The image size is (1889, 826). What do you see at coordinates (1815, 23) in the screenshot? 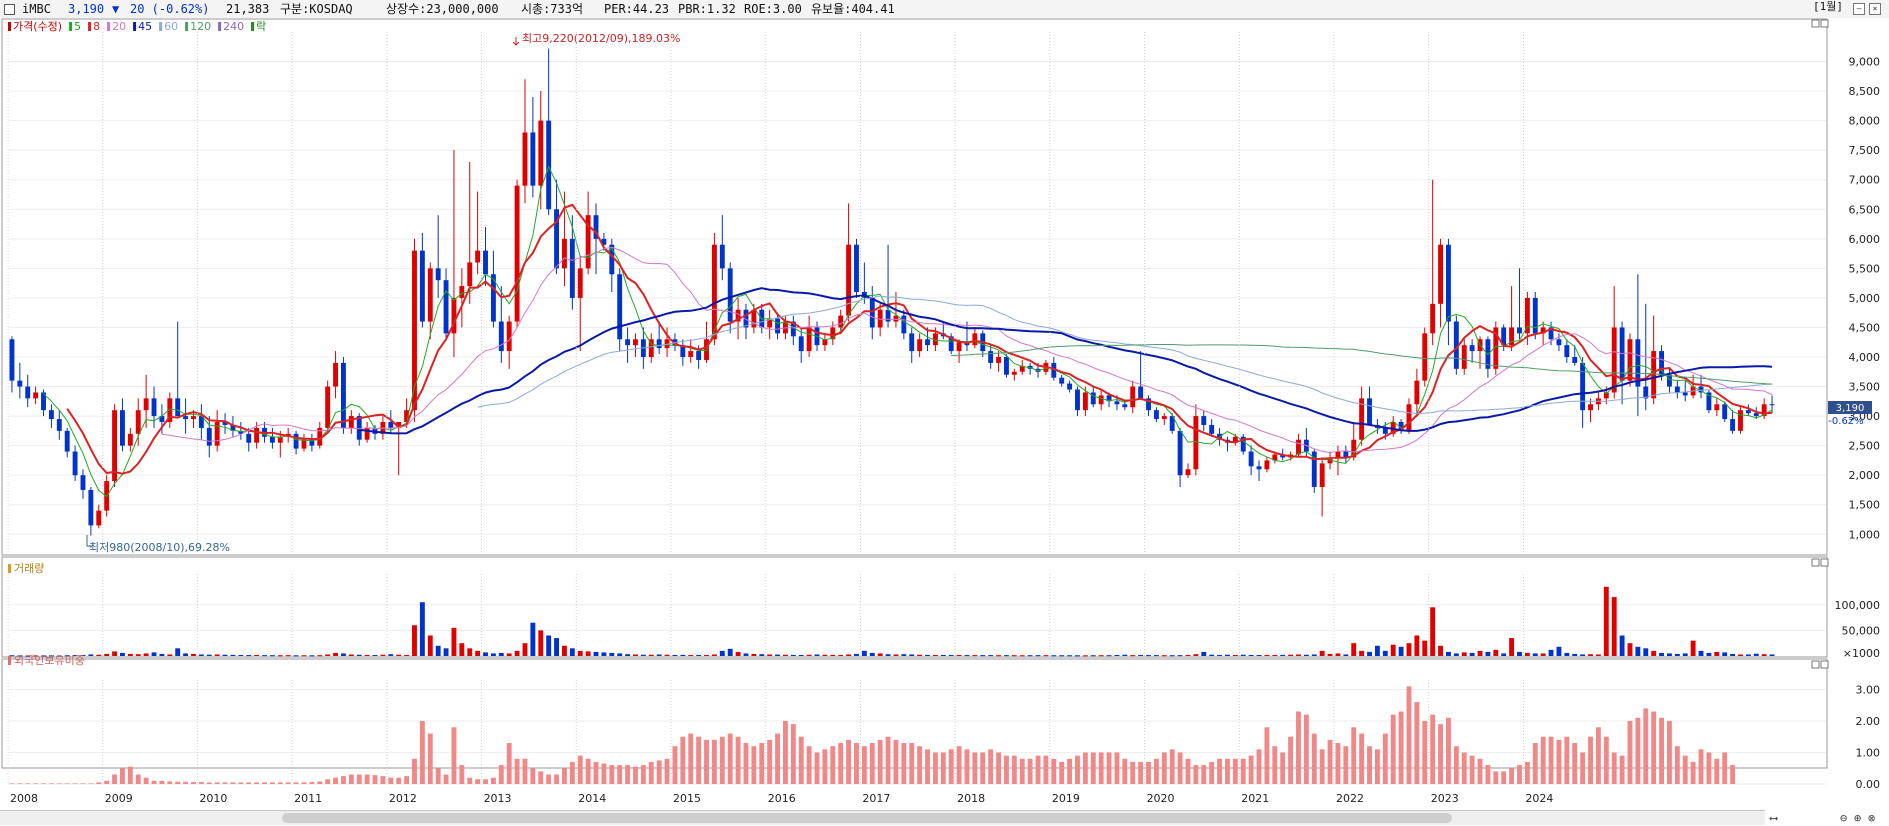
I see `panel-minimize-icon` at bounding box center [1815, 23].